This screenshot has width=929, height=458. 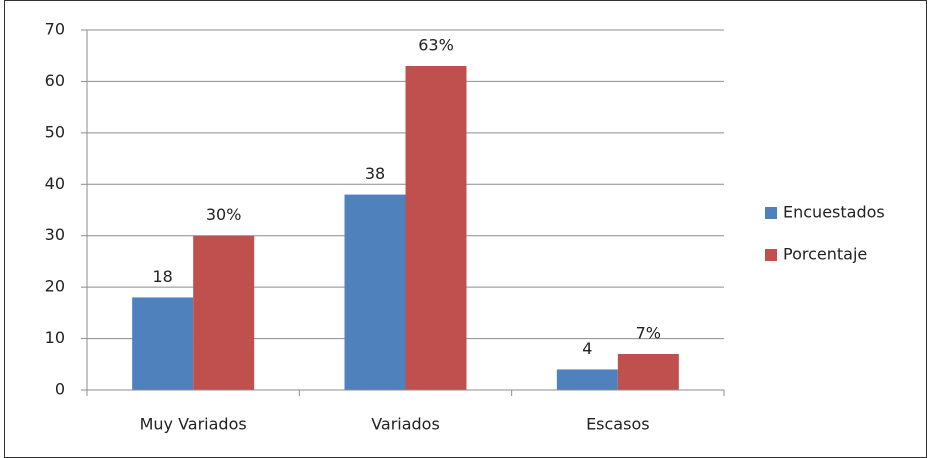 I want to click on data-label: 4, so click(x=587, y=348).